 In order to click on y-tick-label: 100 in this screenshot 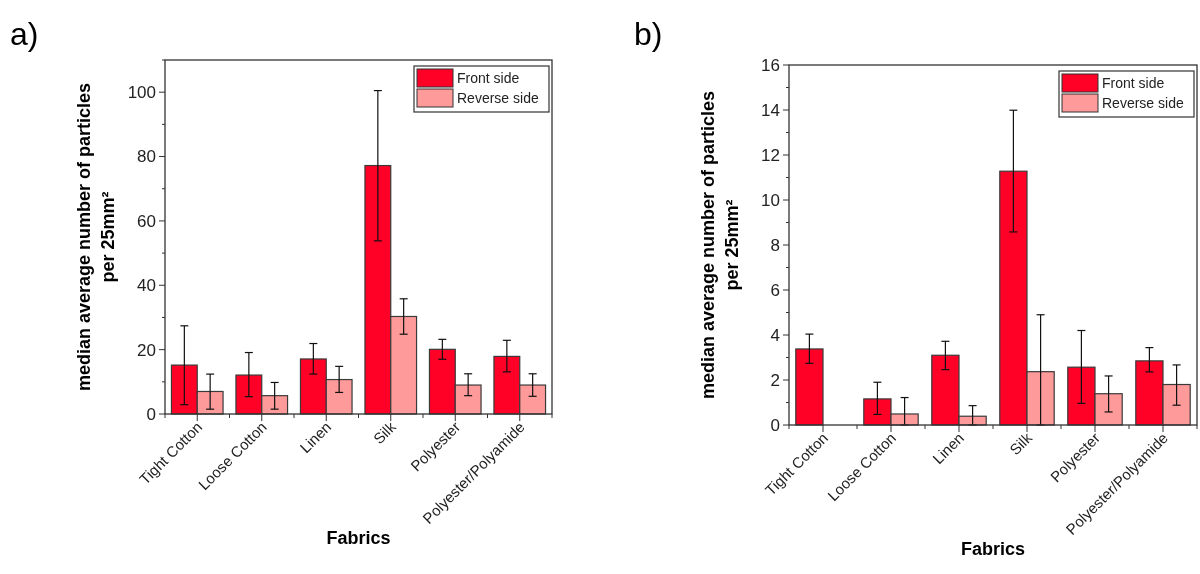, I will do `click(141, 93)`.